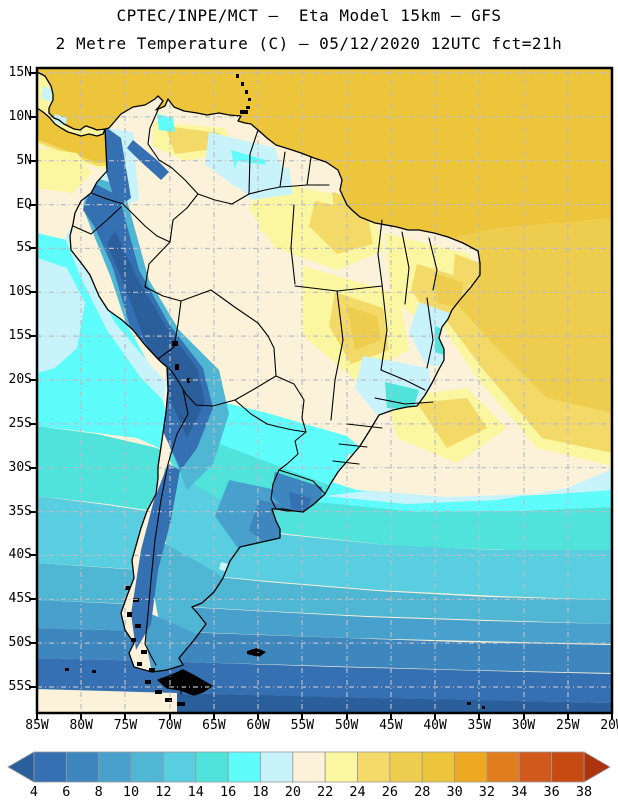  What do you see at coordinates (568, 725) in the screenshot?
I see `x-axis-label: 25W` at bounding box center [568, 725].